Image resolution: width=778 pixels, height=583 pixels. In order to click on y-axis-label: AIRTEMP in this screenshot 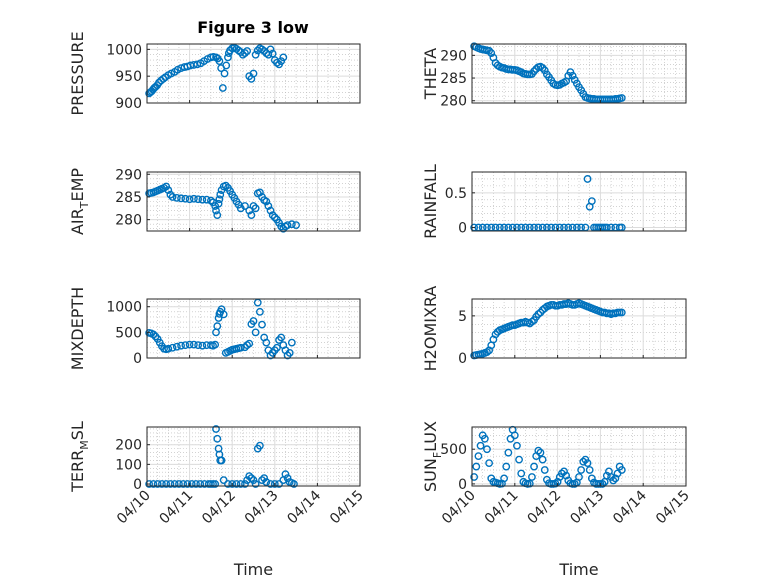, I will do `click(79, 201)`.